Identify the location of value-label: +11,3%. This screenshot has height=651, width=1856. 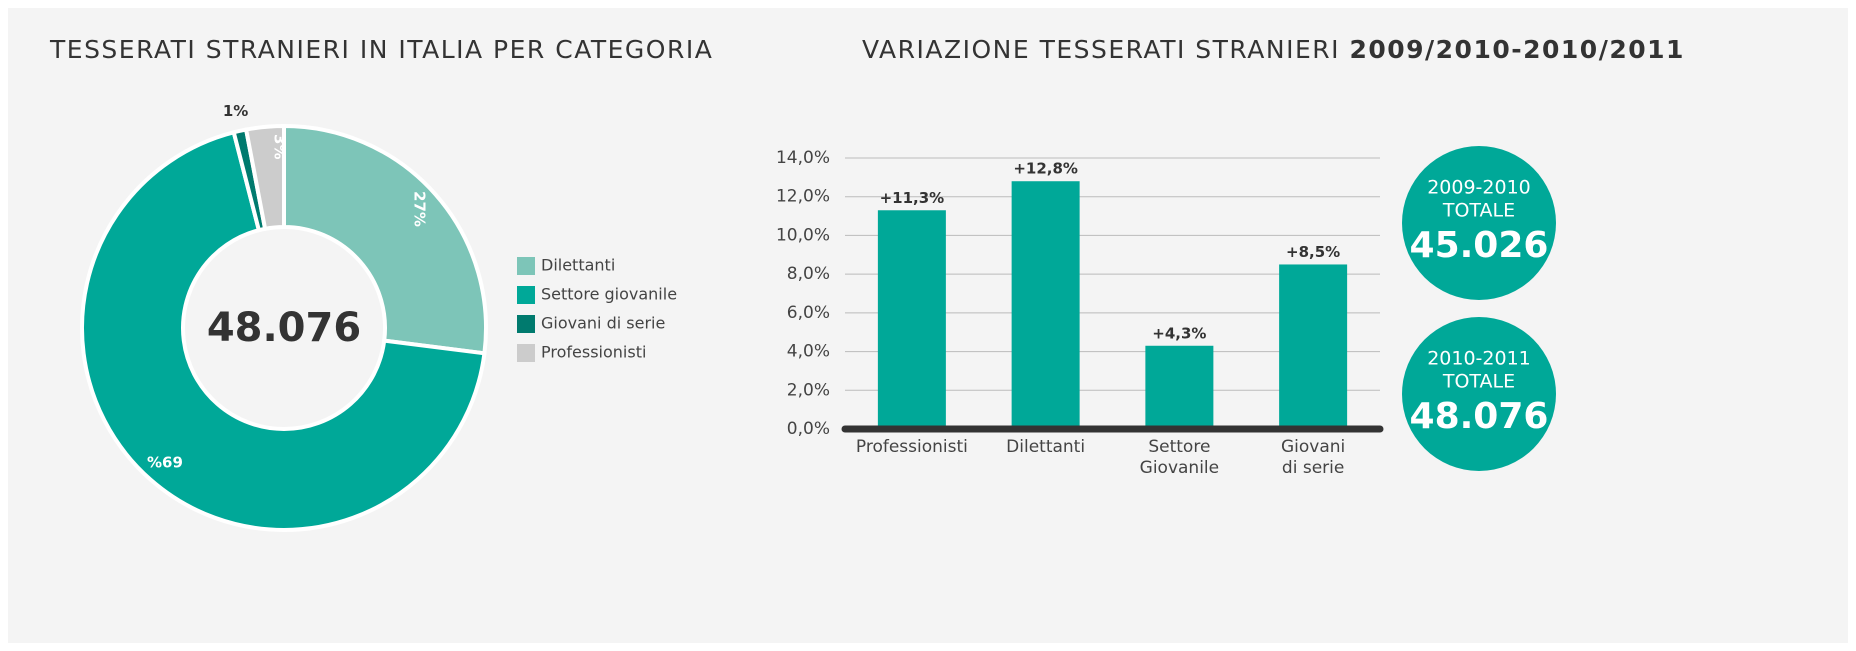
(912, 198).